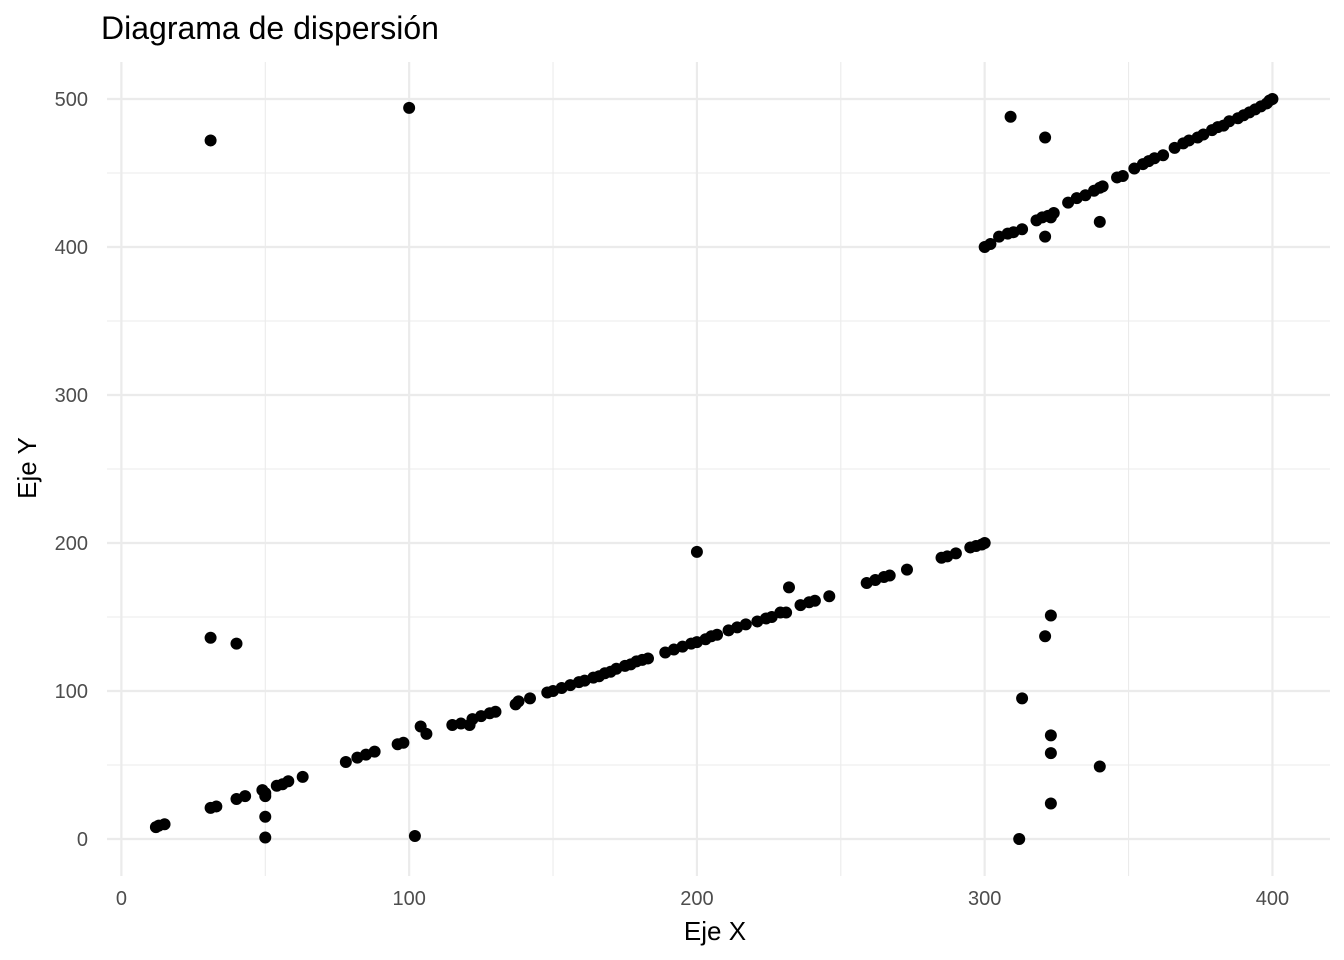 The width and height of the screenshot is (1344, 960). What do you see at coordinates (71, 100) in the screenshot?
I see `y-tick-label: 500` at bounding box center [71, 100].